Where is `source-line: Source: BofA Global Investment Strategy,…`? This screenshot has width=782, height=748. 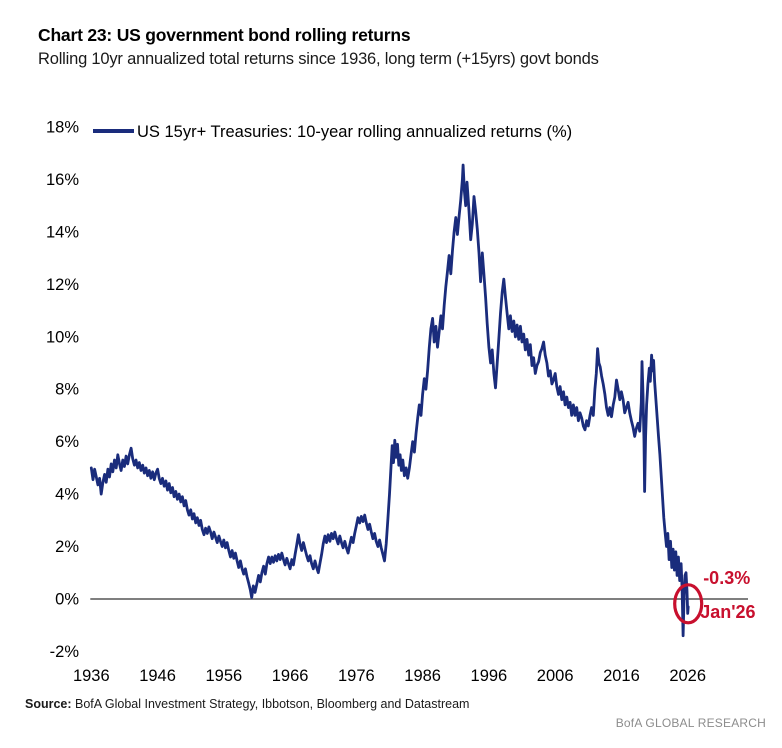 source-line: Source: BofA Global Investment Strategy,… is located at coordinates (247, 704).